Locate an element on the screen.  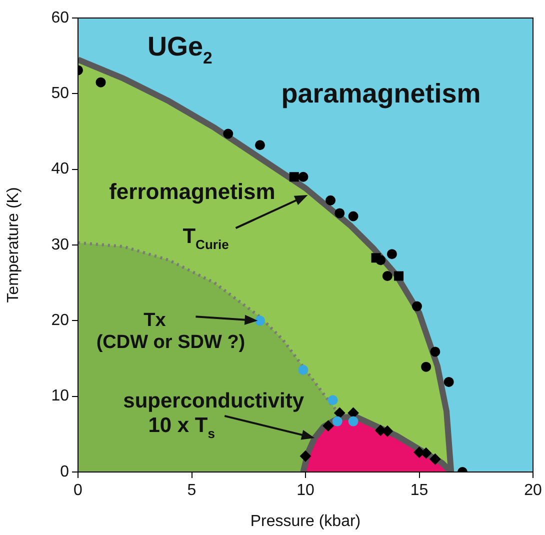
y-tick-label: 60 is located at coordinates (60, 17).